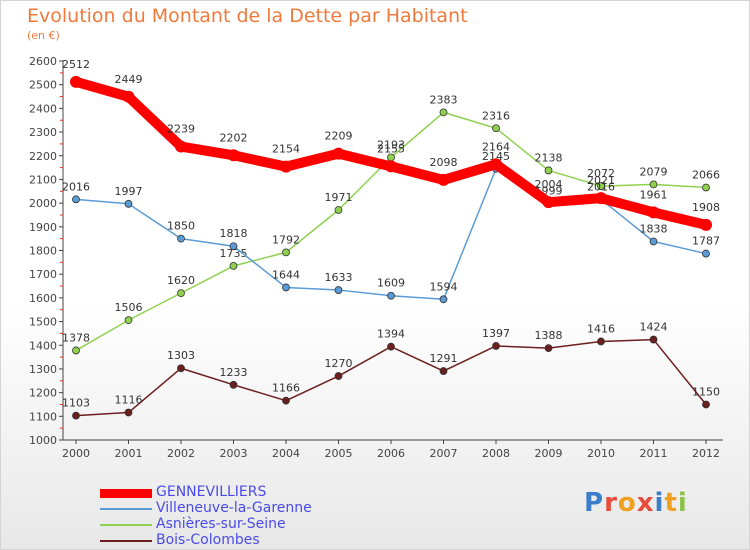  I want to click on data-label-villeneuve-la-garenne: 1850, so click(181, 226).